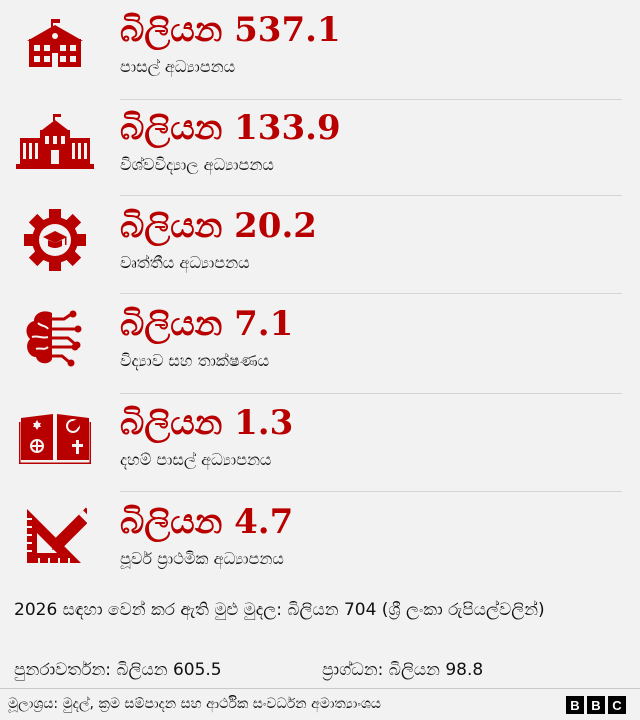 The height and width of the screenshot is (720, 640). Describe the element at coordinates (55, 240) in the screenshot. I see `gear-graduation-cap-icon` at that location.